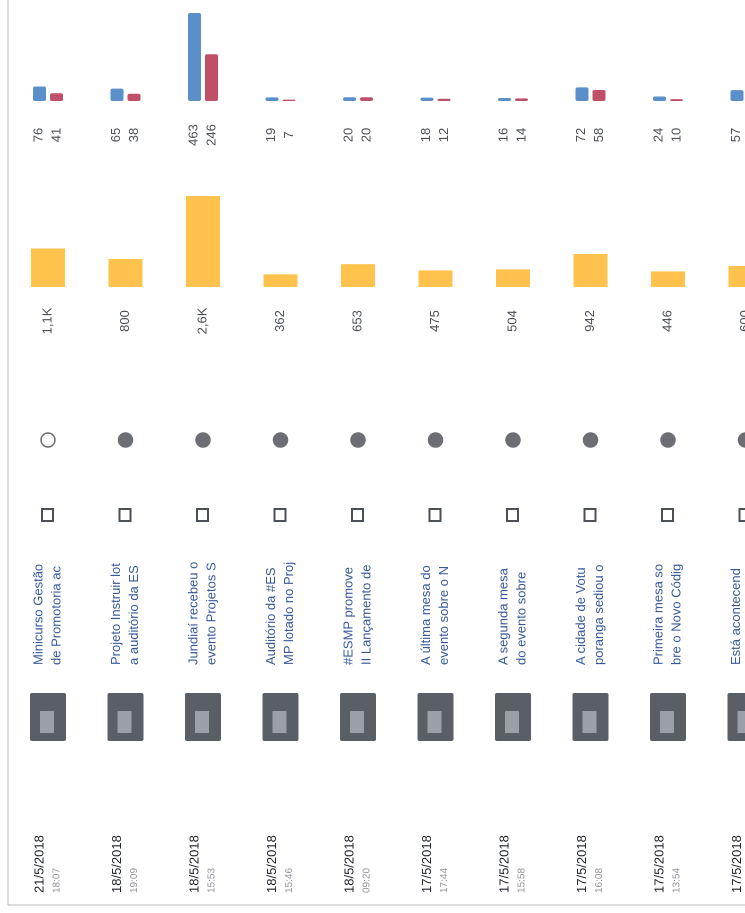 Image resolution: width=745 pixels, height=913 pixels. What do you see at coordinates (347, 616) in the screenshot?
I see `post-title: #ESMP promove` at bounding box center [347, 616].